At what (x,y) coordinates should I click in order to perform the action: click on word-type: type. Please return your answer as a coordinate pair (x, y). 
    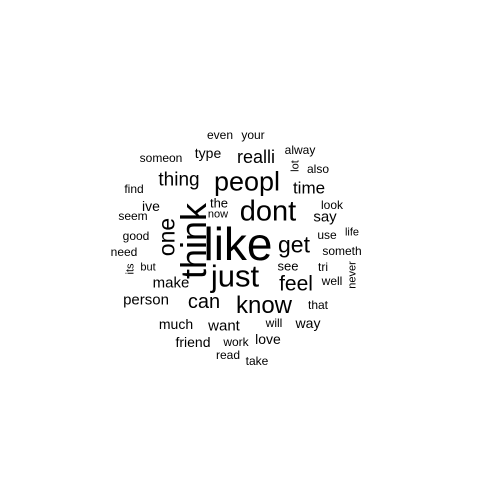
    Looking at the image, I should click on (208, 153).